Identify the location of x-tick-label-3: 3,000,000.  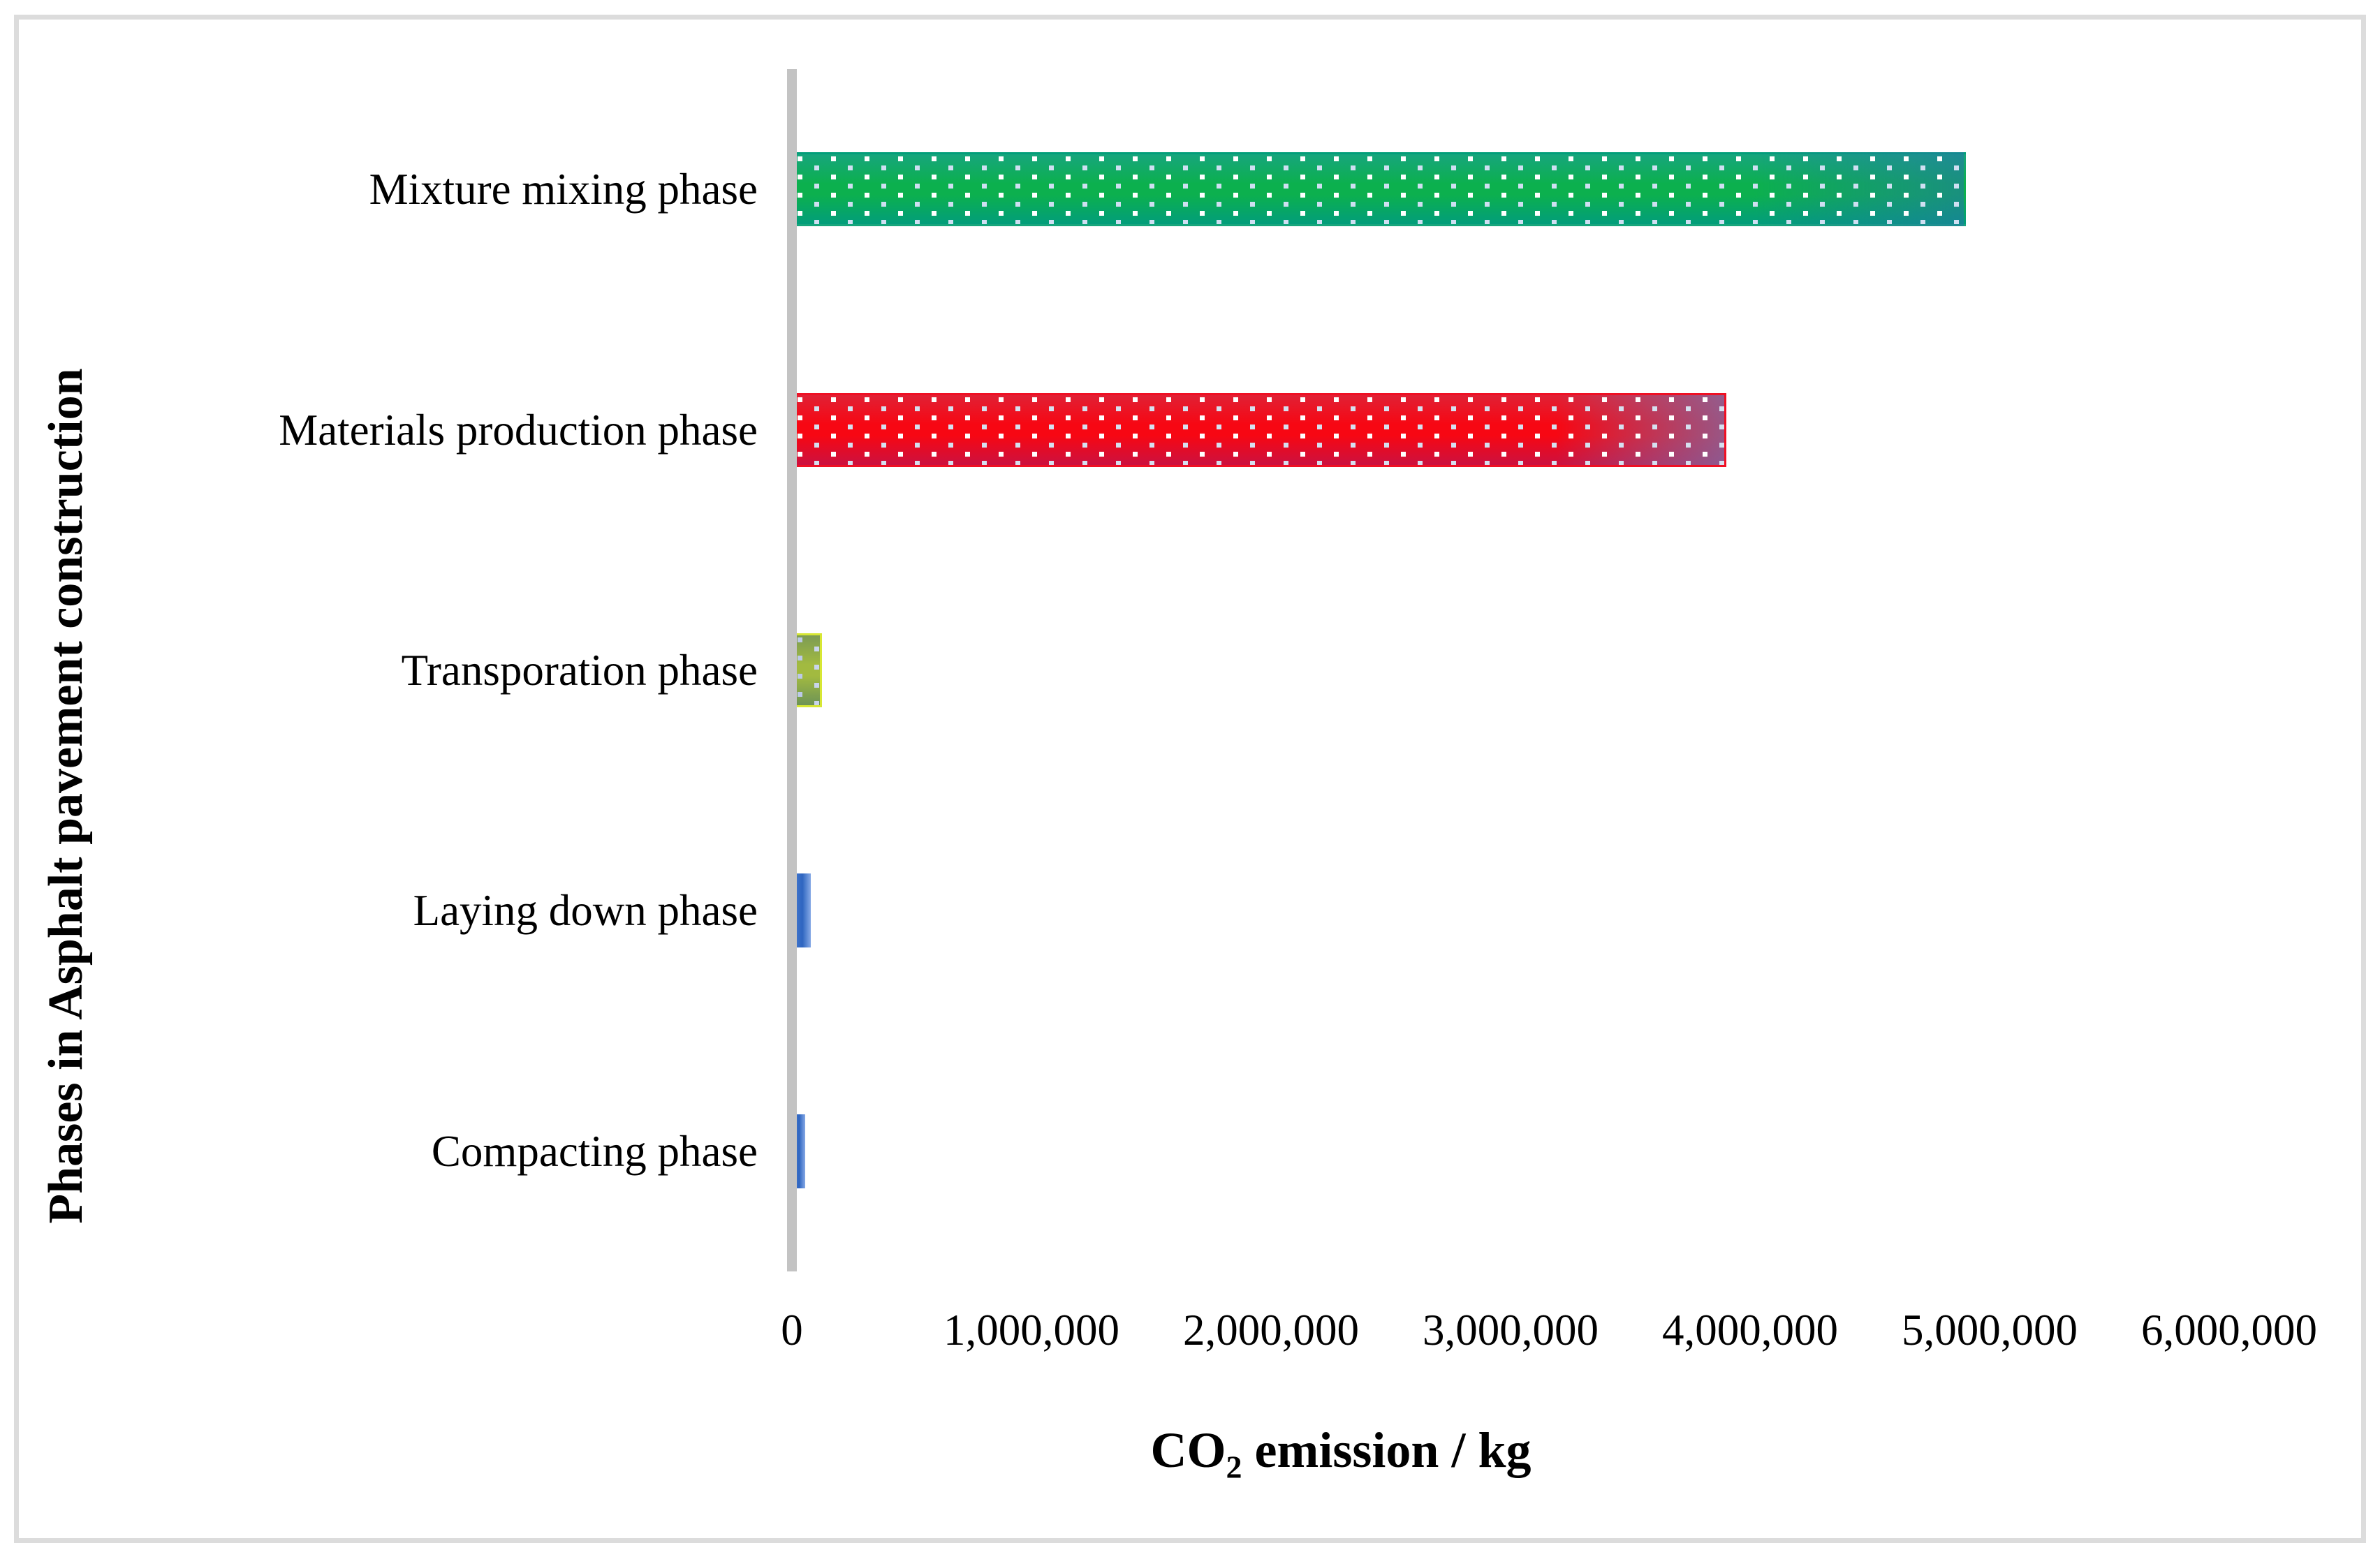
(1511, 1330).